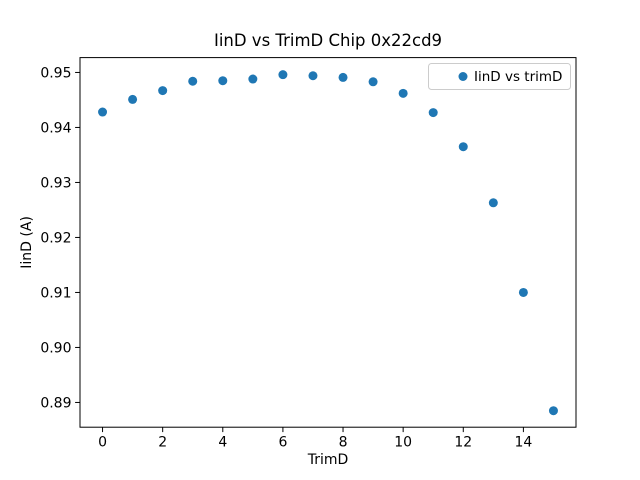 Image resolution: width=640 pixels, height=480 pixels. I want to click on legend-box, so click(499, 76).